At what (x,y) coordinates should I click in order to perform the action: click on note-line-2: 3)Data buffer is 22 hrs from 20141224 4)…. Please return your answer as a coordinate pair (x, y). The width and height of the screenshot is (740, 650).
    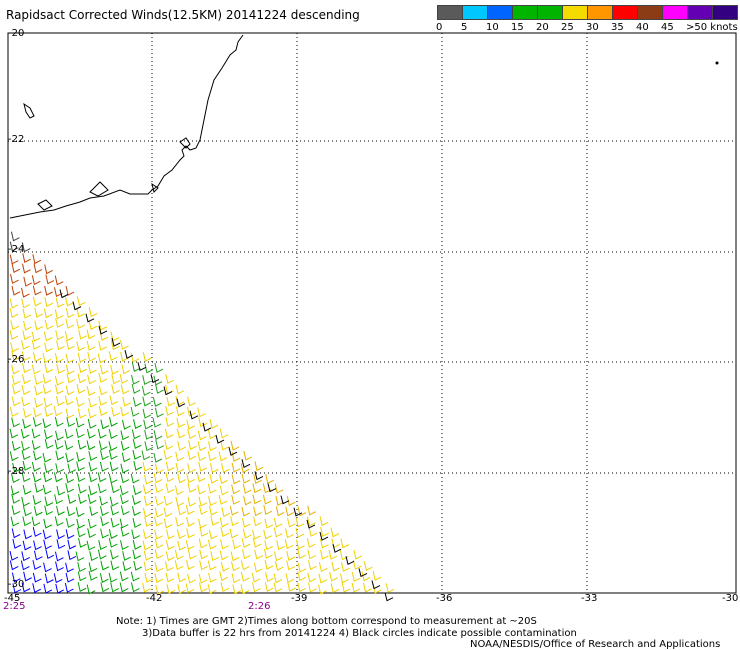
    Looking at the image, I should click on (359, 633).